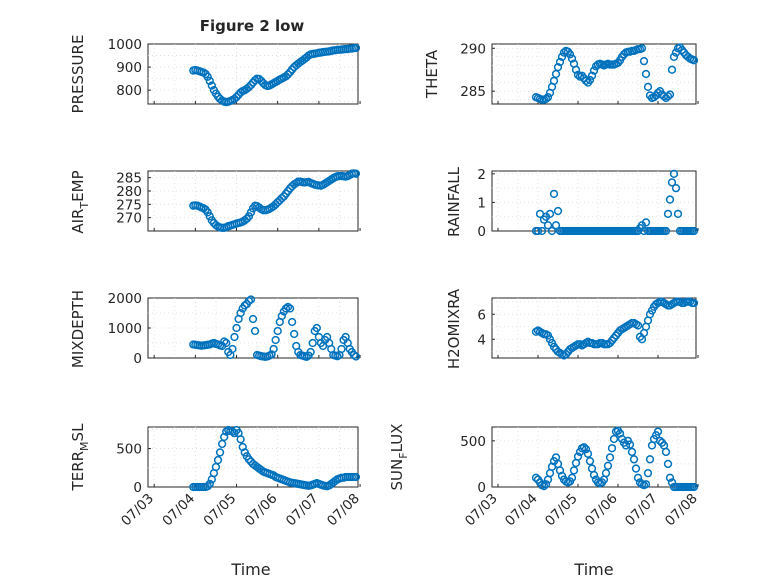 The width and height of the screenshot is (778, 583). What do you see at coordinates (78, 432) in the screenshot?
I see `ylabel-terr-b: SL` at bounding box center [78, 432].